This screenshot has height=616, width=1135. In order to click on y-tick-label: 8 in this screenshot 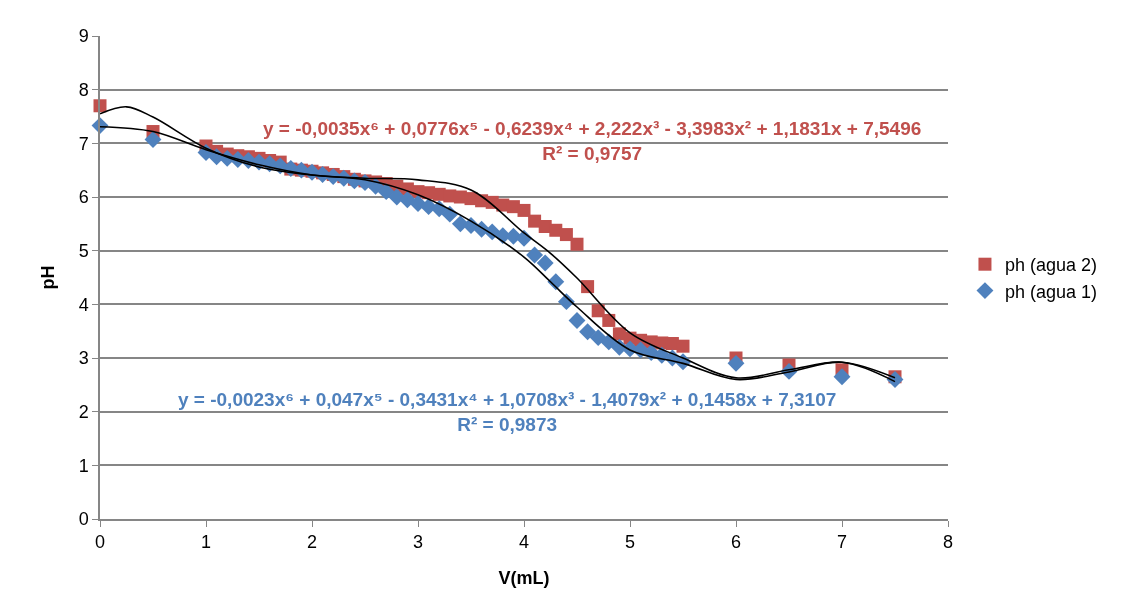, I will do `click(83, 89)`.